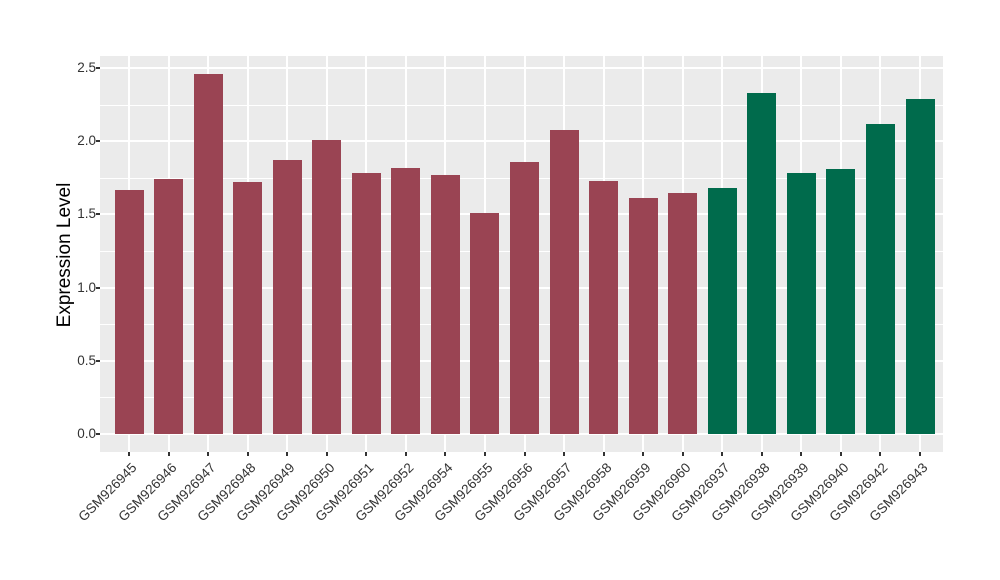 The image size is (1000, 580). What do you see at coordinates (801, 303) in the screenshot?
I see `bar-GSM926939` at bounding box center [801, 303].